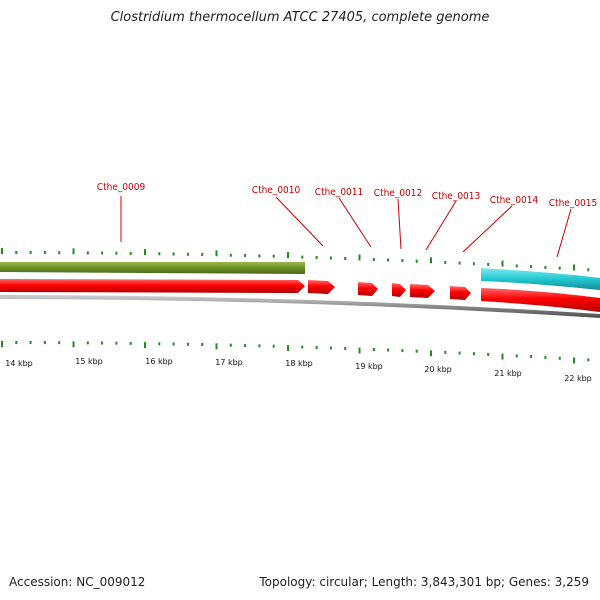 Image resolution: width=600 pixels, height=600 pixels. Describe the element at coordinates (300, 306) in the screenshot. I see `genome-backbone` at that location.